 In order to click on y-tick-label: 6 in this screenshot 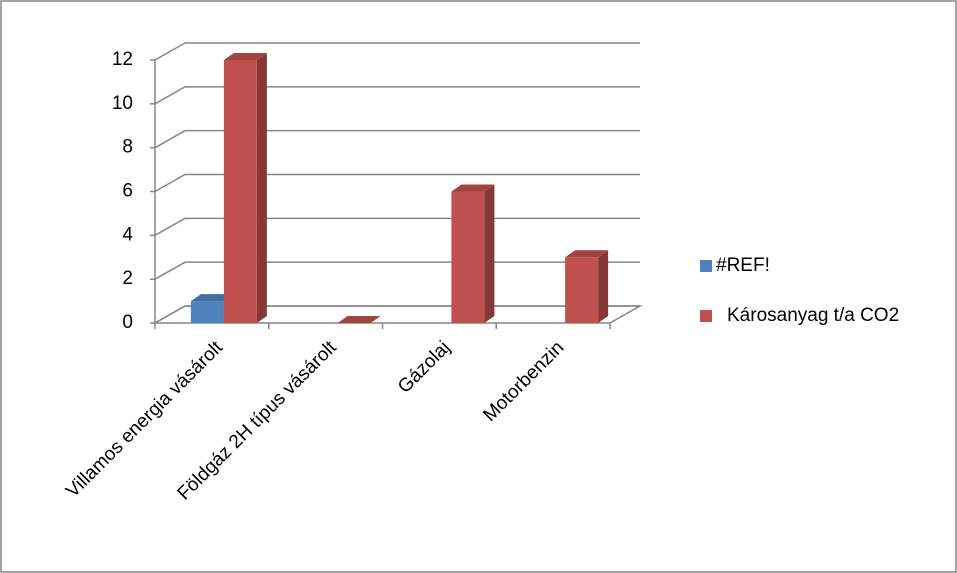, I will do `click(127, 191)`.